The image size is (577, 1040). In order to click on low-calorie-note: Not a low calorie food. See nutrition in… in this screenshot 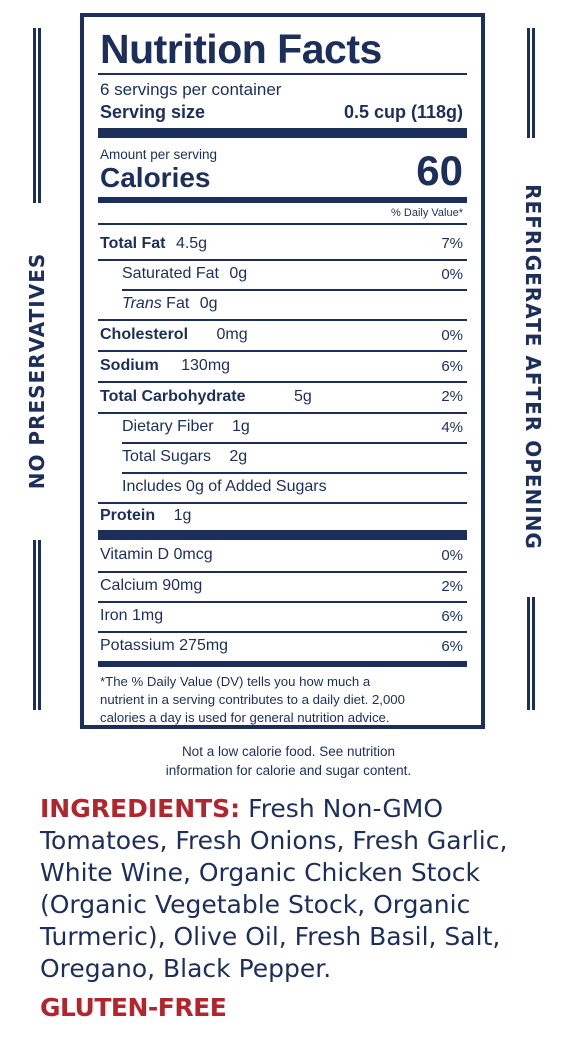, I will do `click(288, 761)`.